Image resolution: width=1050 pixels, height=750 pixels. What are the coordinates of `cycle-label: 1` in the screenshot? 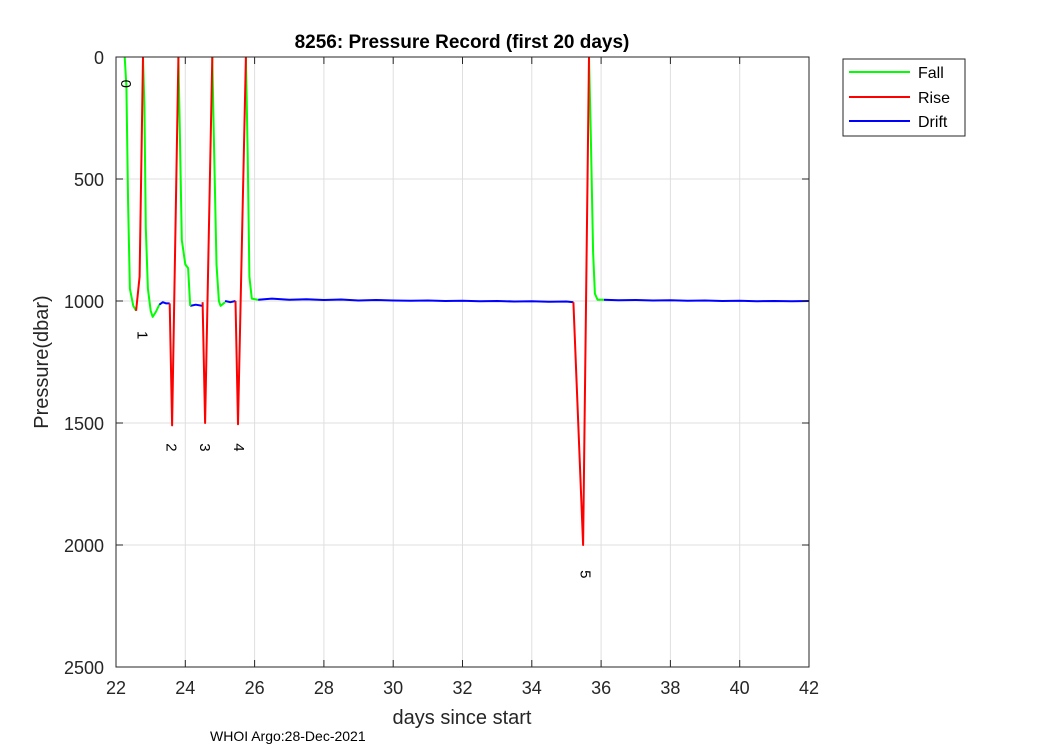 It's located at (141, 335).